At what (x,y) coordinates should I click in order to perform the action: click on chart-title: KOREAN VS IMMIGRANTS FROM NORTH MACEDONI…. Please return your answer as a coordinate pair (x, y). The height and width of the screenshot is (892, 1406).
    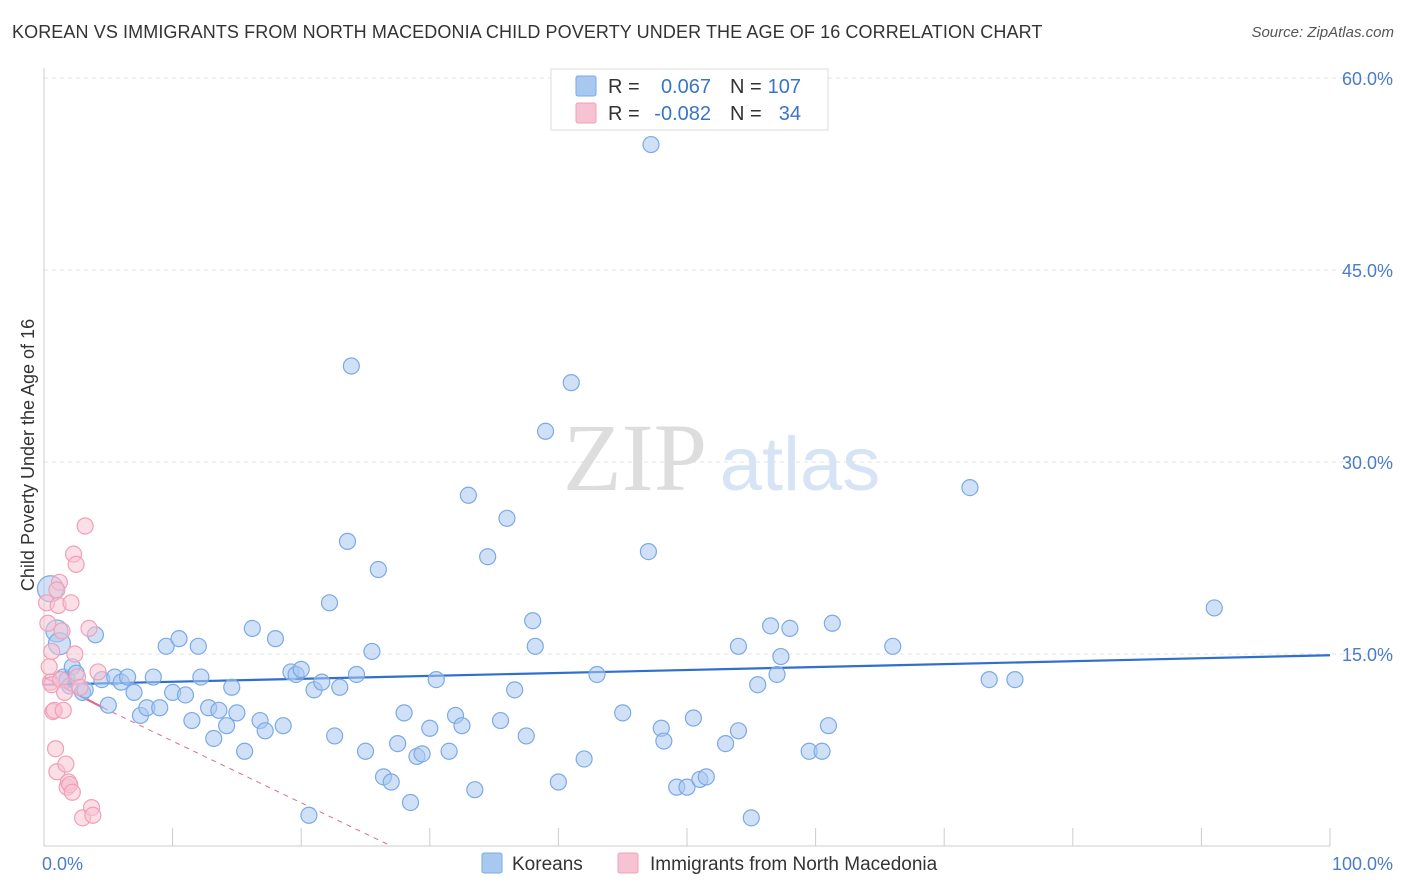
    Looking at the image, I should click on (527, 32).